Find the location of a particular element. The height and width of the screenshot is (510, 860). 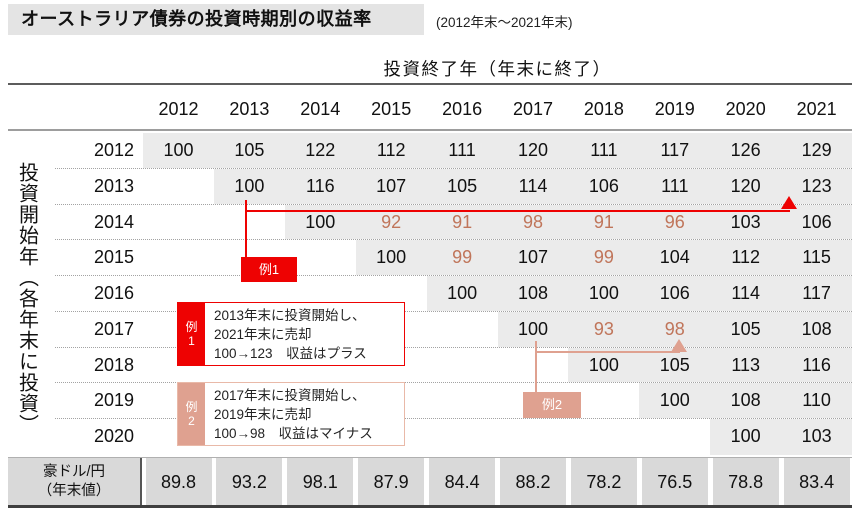

start-year-label: 2013 is located at coordinates (114, 185).